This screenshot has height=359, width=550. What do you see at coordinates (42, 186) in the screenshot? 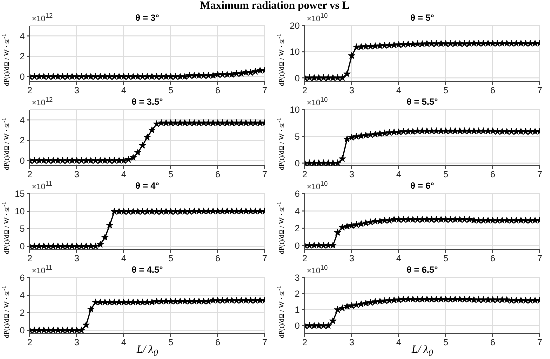
I see `text: ×10$^{11}$` at bounding box center [42, 186].